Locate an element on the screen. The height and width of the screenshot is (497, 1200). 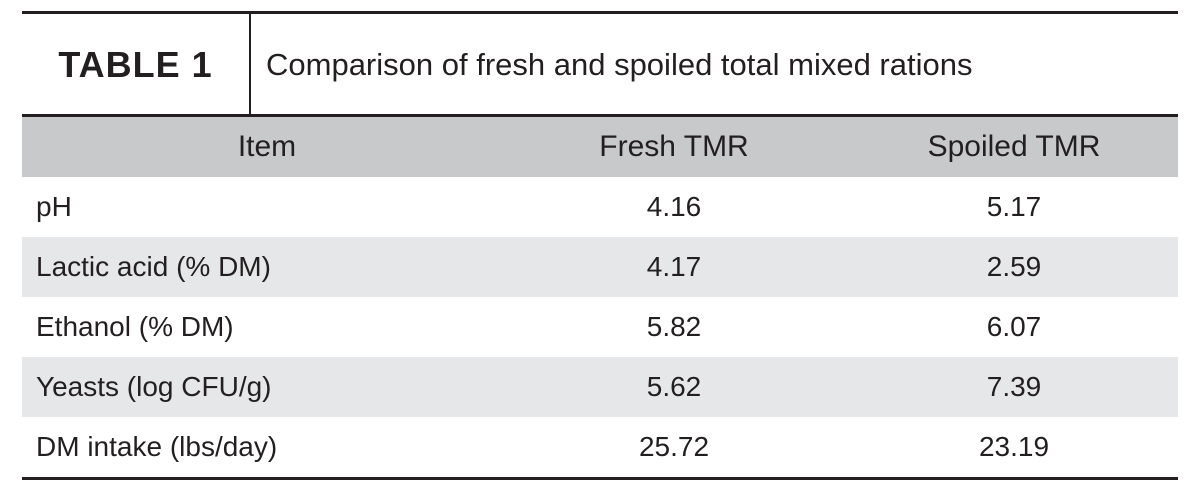
cell-value: 5.82 is located at coordinates (674, 326).